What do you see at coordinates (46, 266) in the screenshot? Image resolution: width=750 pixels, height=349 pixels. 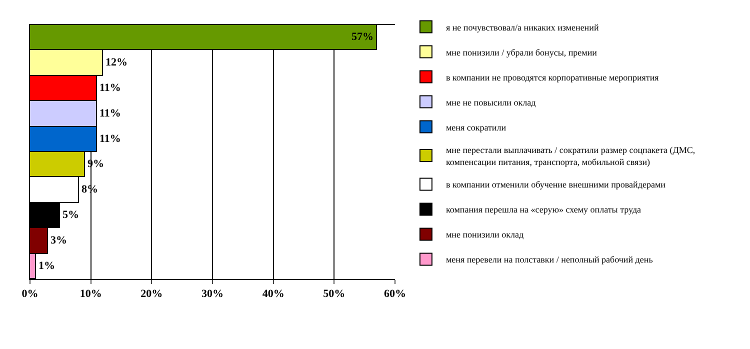 I see `data-label: 1%` at bounding box center [46, 266].